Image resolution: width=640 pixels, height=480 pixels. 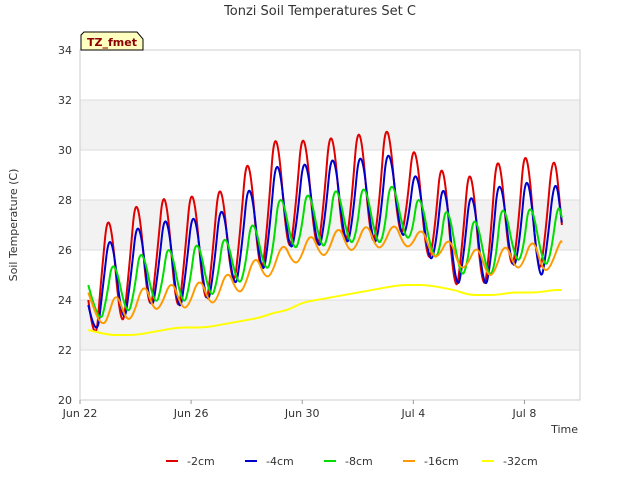 What do you see at coordinates (65, 300) in the screenshot?
I see `y-tick-label: 24` at bounding box center [65, 300].